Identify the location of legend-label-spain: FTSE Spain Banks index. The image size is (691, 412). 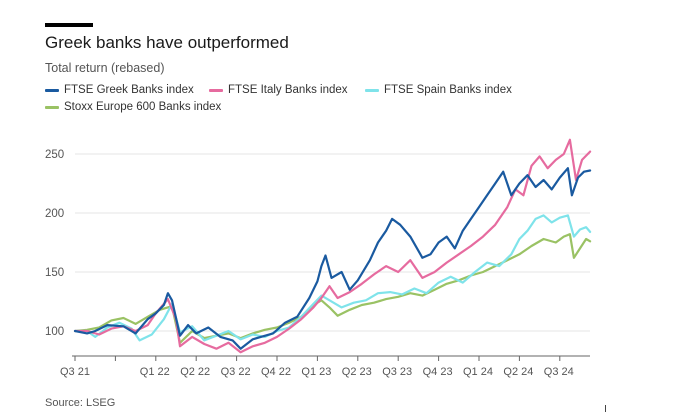
(448, 90).